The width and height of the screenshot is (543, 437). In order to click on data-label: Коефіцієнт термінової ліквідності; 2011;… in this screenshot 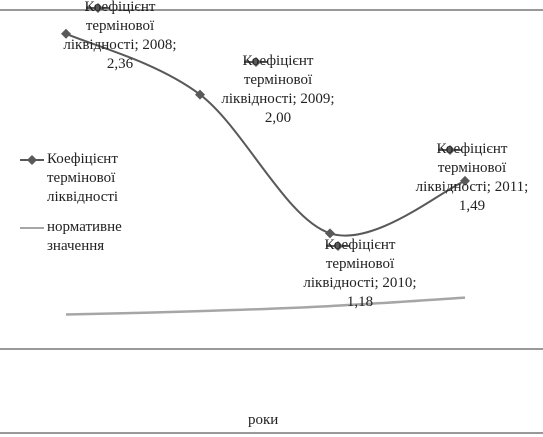, I will do `click(472, 177)`.